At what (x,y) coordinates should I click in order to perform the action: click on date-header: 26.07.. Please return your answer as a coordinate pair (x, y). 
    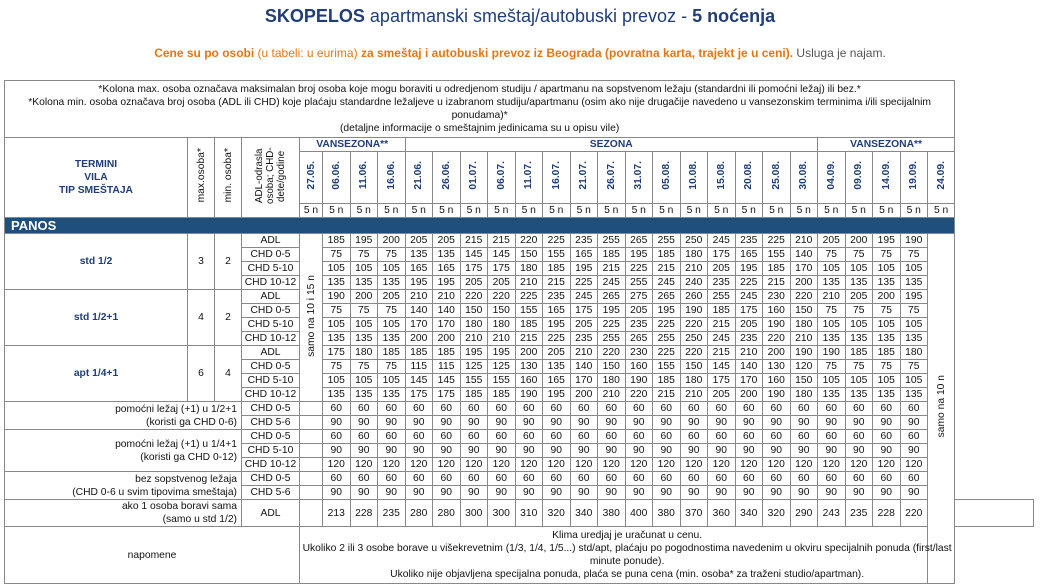
    Looking at the image, I should click on (611, 177).